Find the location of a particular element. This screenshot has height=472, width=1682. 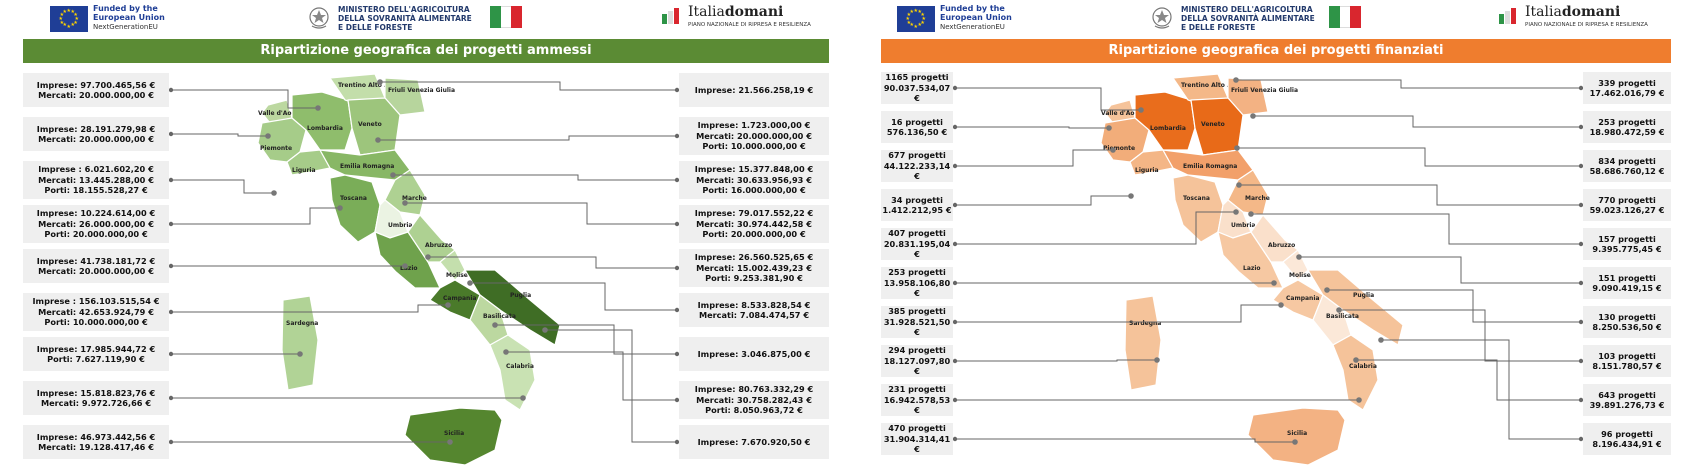

region-label: Calabria is located at coordinates (520, 366).